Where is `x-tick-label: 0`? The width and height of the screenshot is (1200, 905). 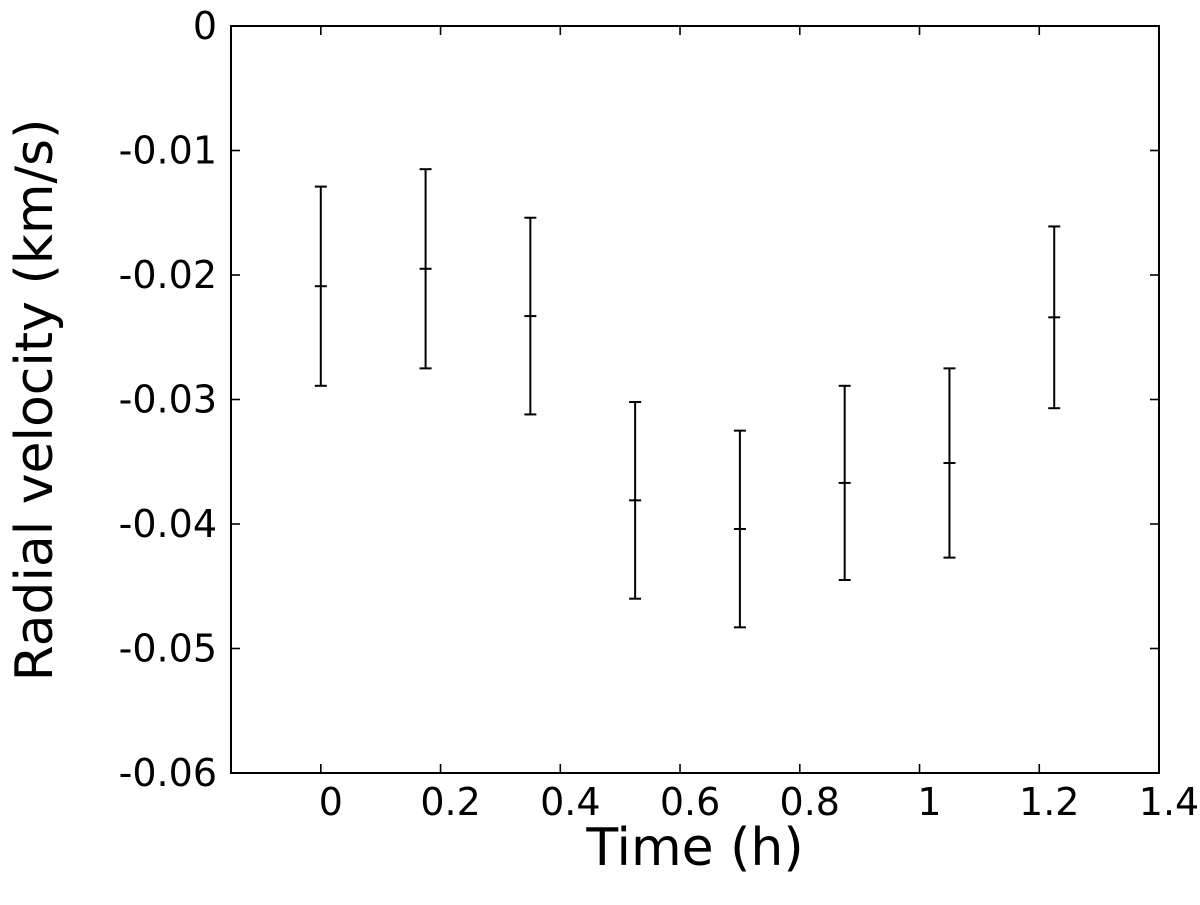
x-tick-label: 0 is located at coordinates (331, 802).